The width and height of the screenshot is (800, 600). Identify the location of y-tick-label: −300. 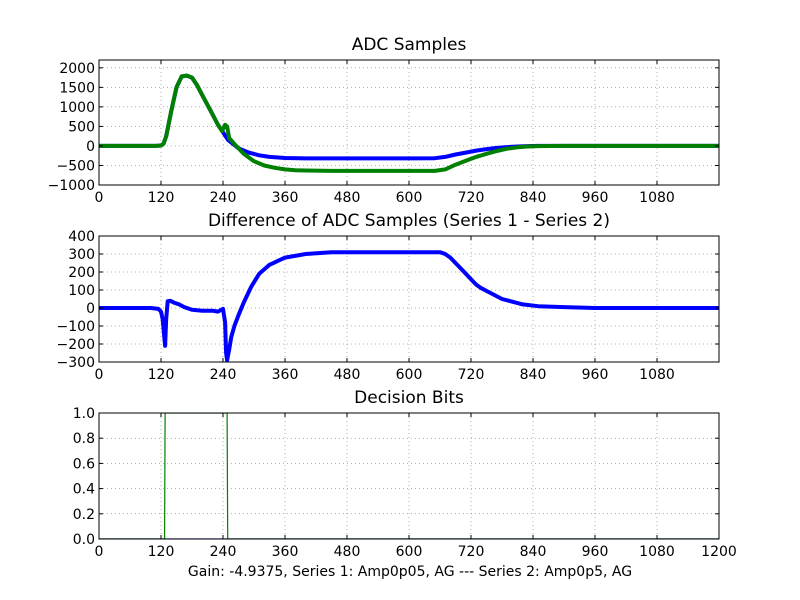
(76, 363).